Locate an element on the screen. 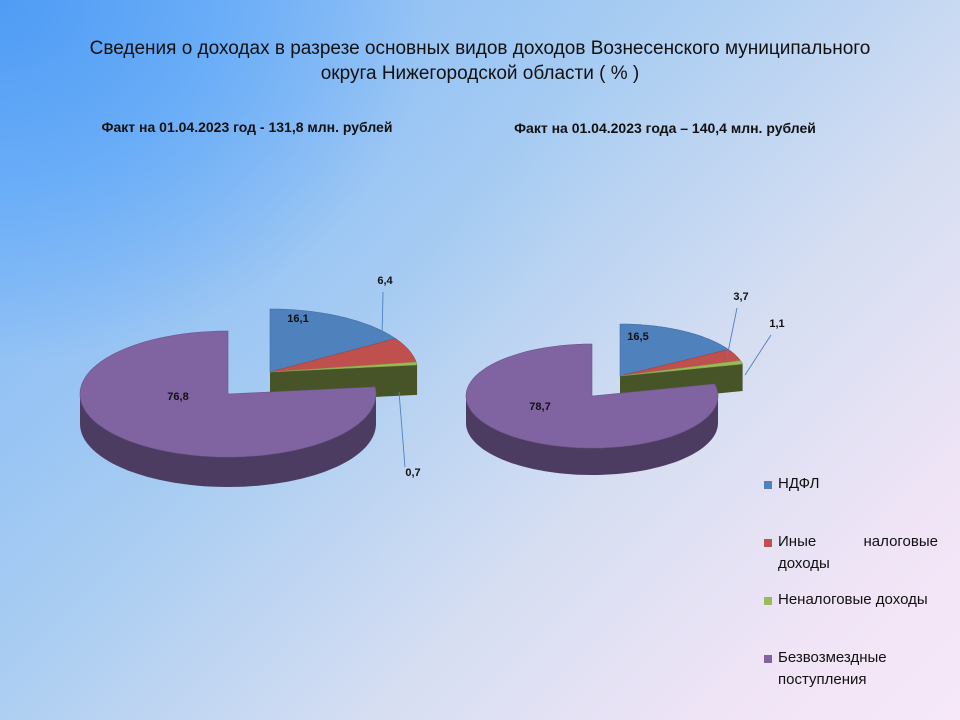 The height and width of the screenshot is (720, 960). chart-title-line2: округа Нижегородской области ( % ) is located at coordinates (480, 73).